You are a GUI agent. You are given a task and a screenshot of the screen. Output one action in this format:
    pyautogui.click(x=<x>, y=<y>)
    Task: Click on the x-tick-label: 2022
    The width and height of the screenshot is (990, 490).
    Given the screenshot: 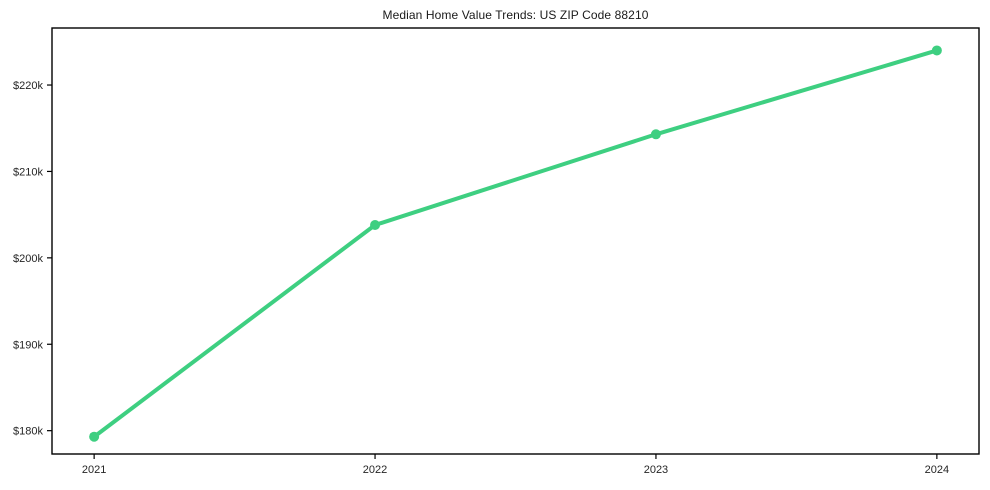 What is the action you would take?
    pyautogui.click(x=375, y=470)
    